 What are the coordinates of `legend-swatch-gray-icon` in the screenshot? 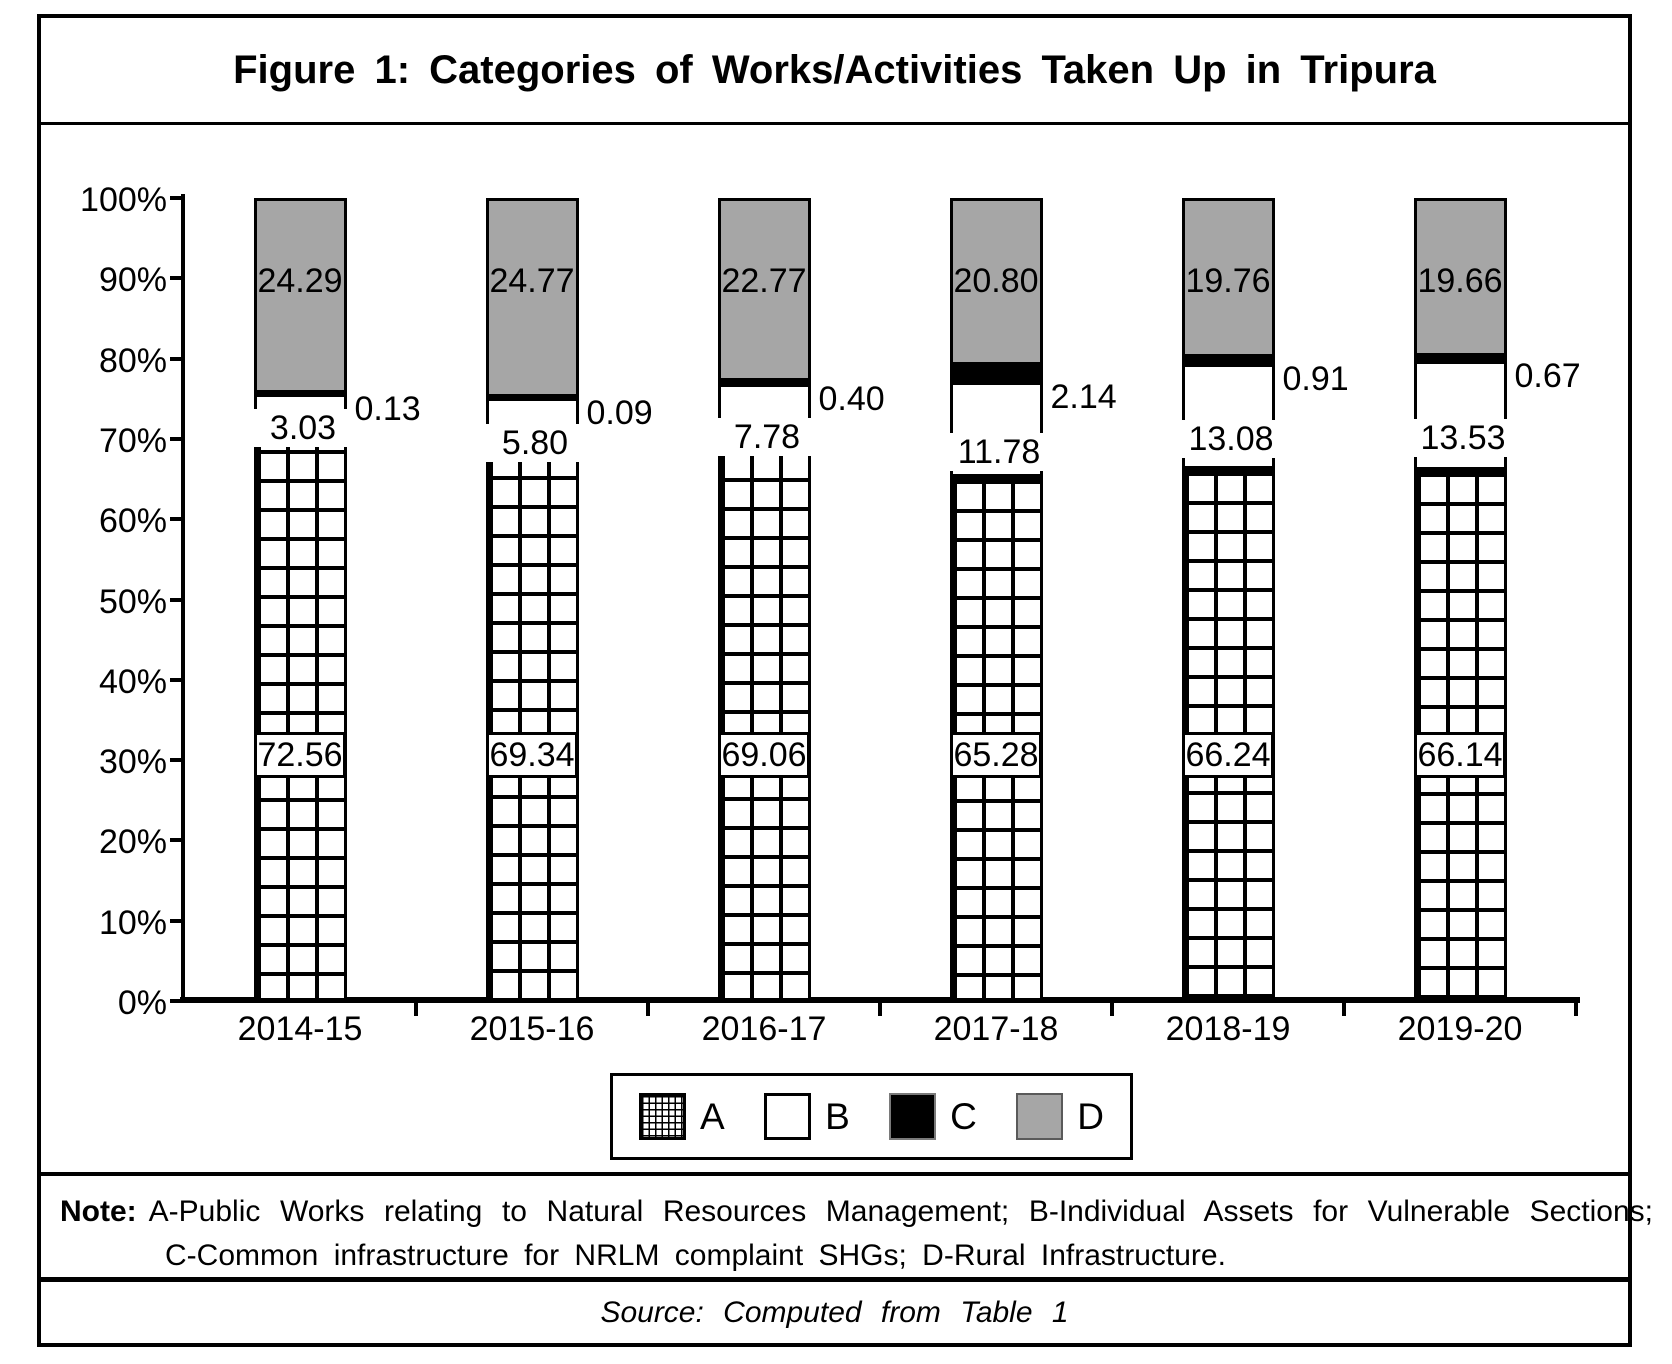 It's located at (1040, 1116).